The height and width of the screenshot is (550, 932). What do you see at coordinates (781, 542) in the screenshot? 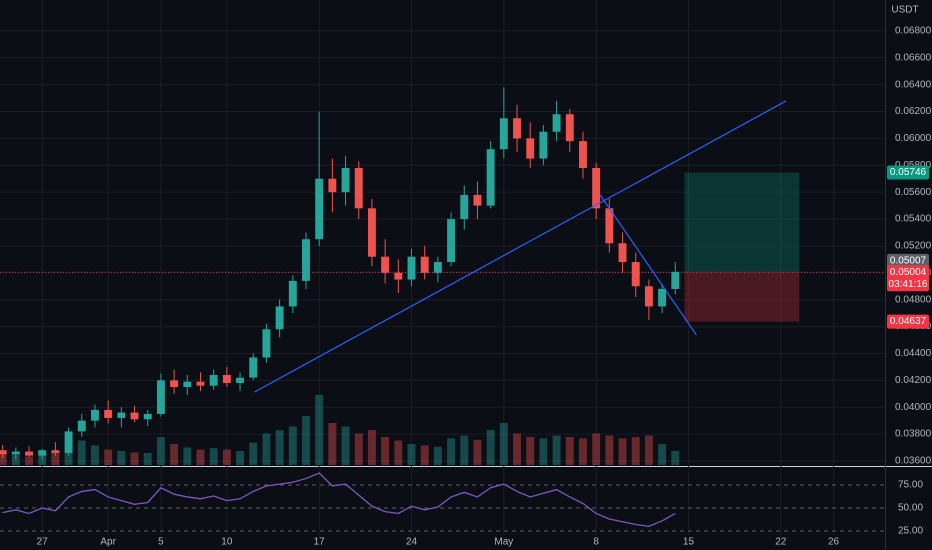
I see `x-tick-label: 22` at bounding box center [781, 542].